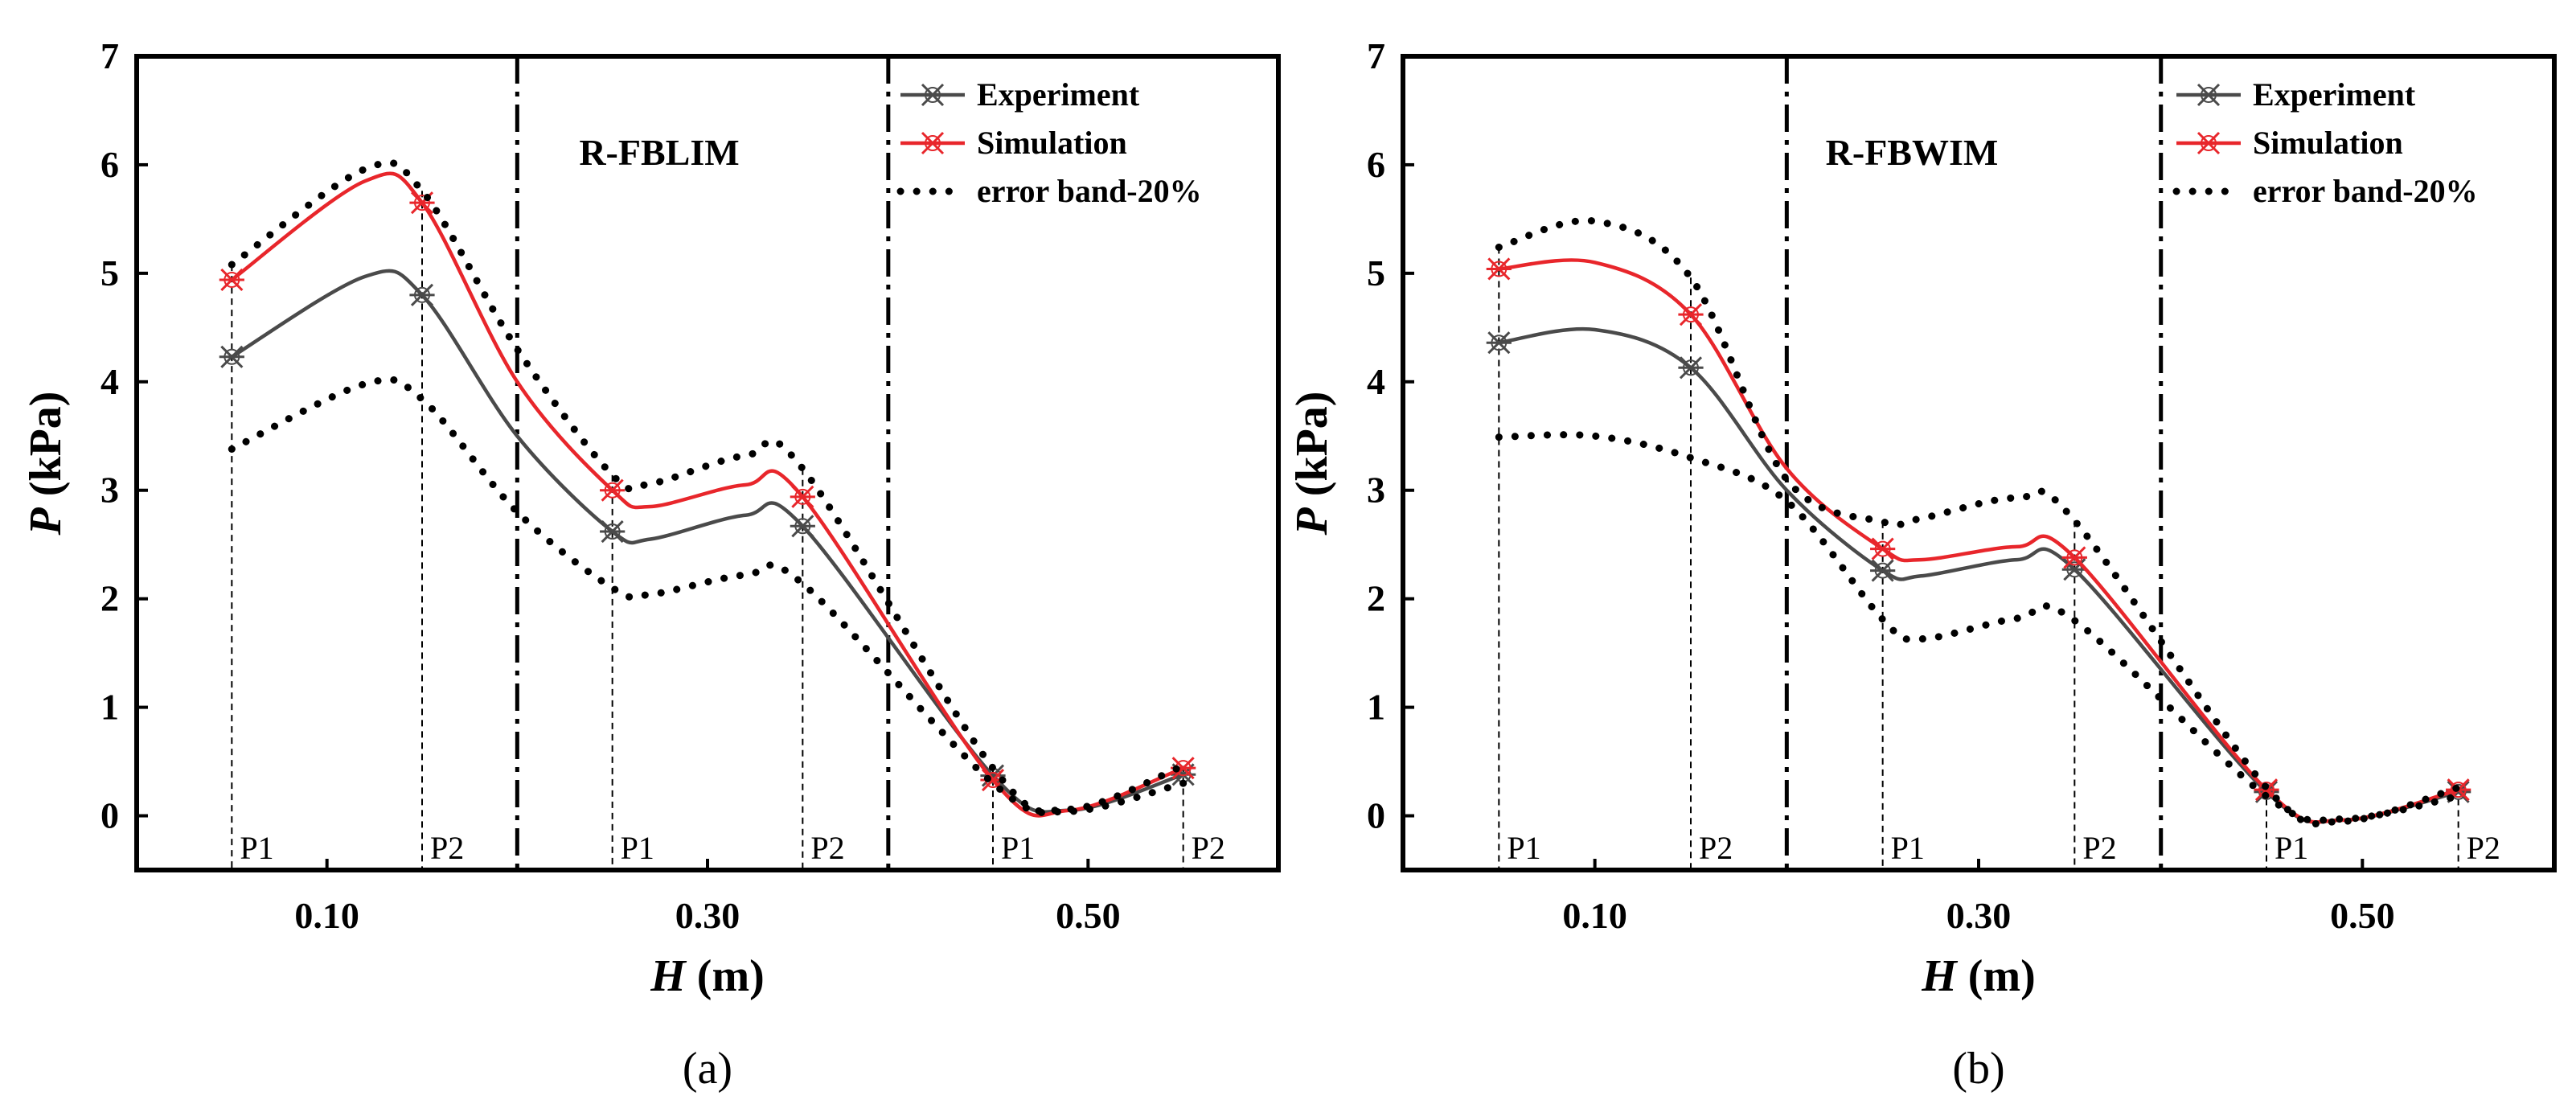  I want to click on y-tick-label: 5, so click(1376, 272).